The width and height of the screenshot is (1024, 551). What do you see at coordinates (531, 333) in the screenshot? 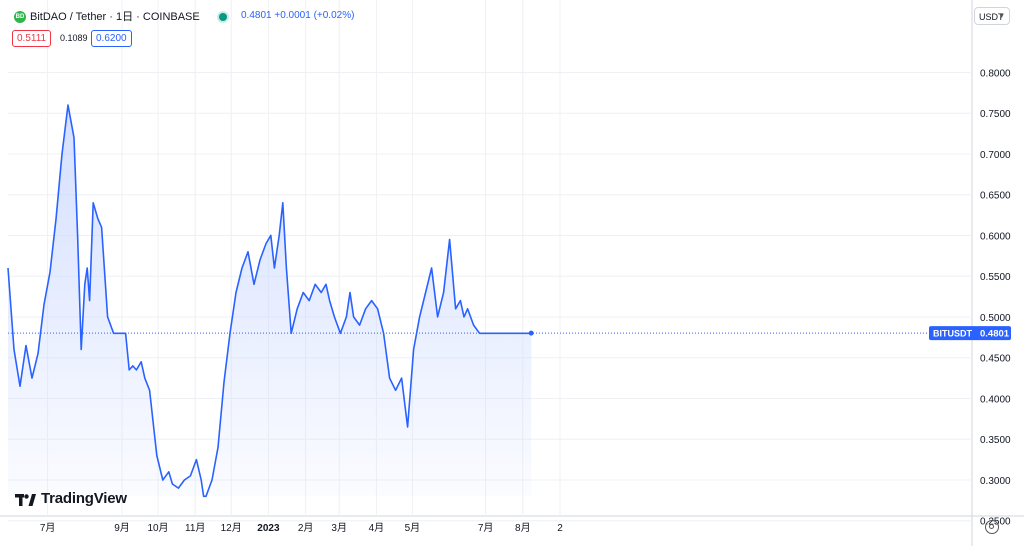
I see `last-price-dot` at bounding box center [531, 333].